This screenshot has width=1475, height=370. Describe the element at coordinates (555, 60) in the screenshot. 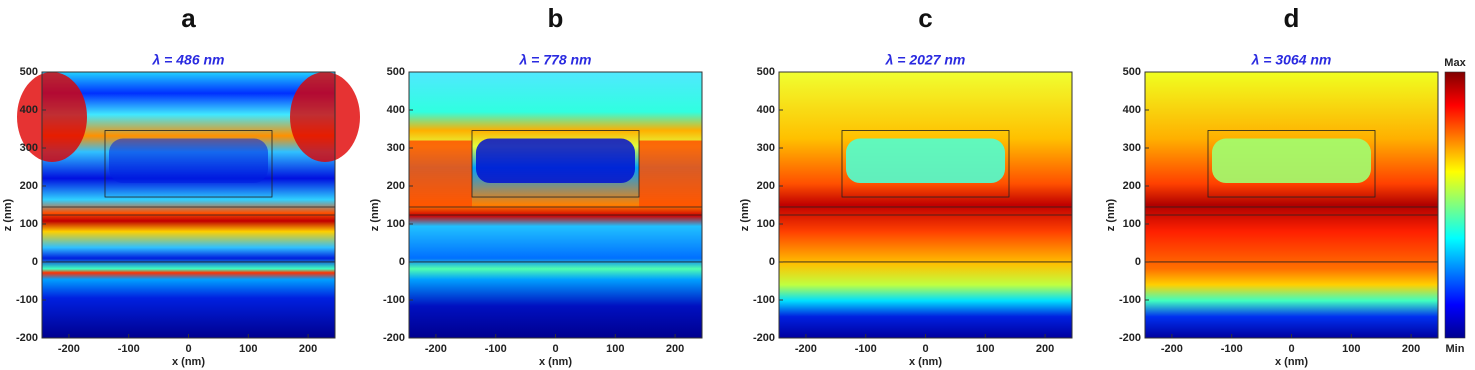

I see `panel-subtitle: λ = 778 nm` at that location.